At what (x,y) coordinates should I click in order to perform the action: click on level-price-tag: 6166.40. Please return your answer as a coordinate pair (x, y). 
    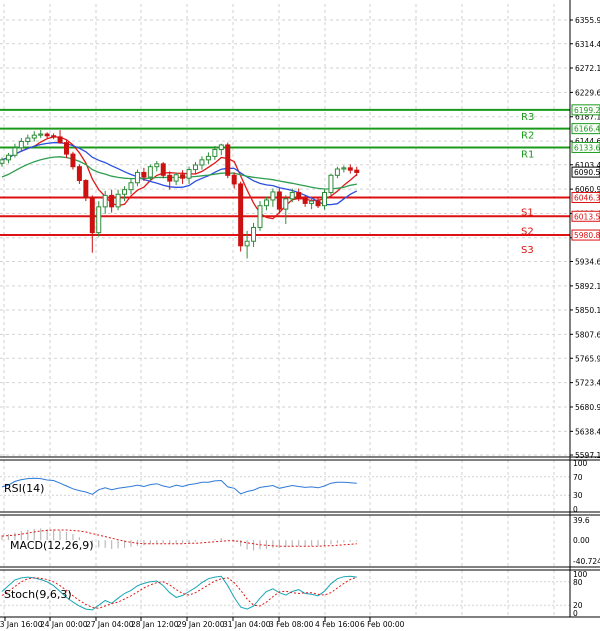
    Looking at the image, I should click on (585, 129).